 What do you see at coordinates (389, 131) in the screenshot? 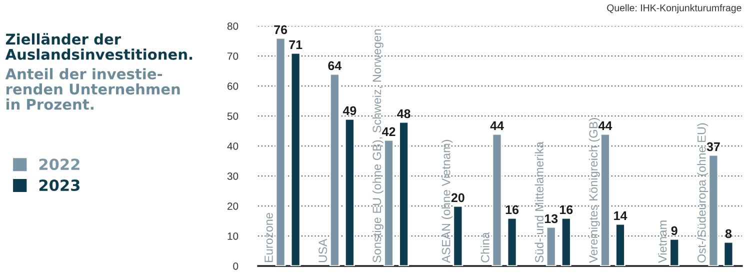
I see `data-label: 42` at bounding box center [389, 131].